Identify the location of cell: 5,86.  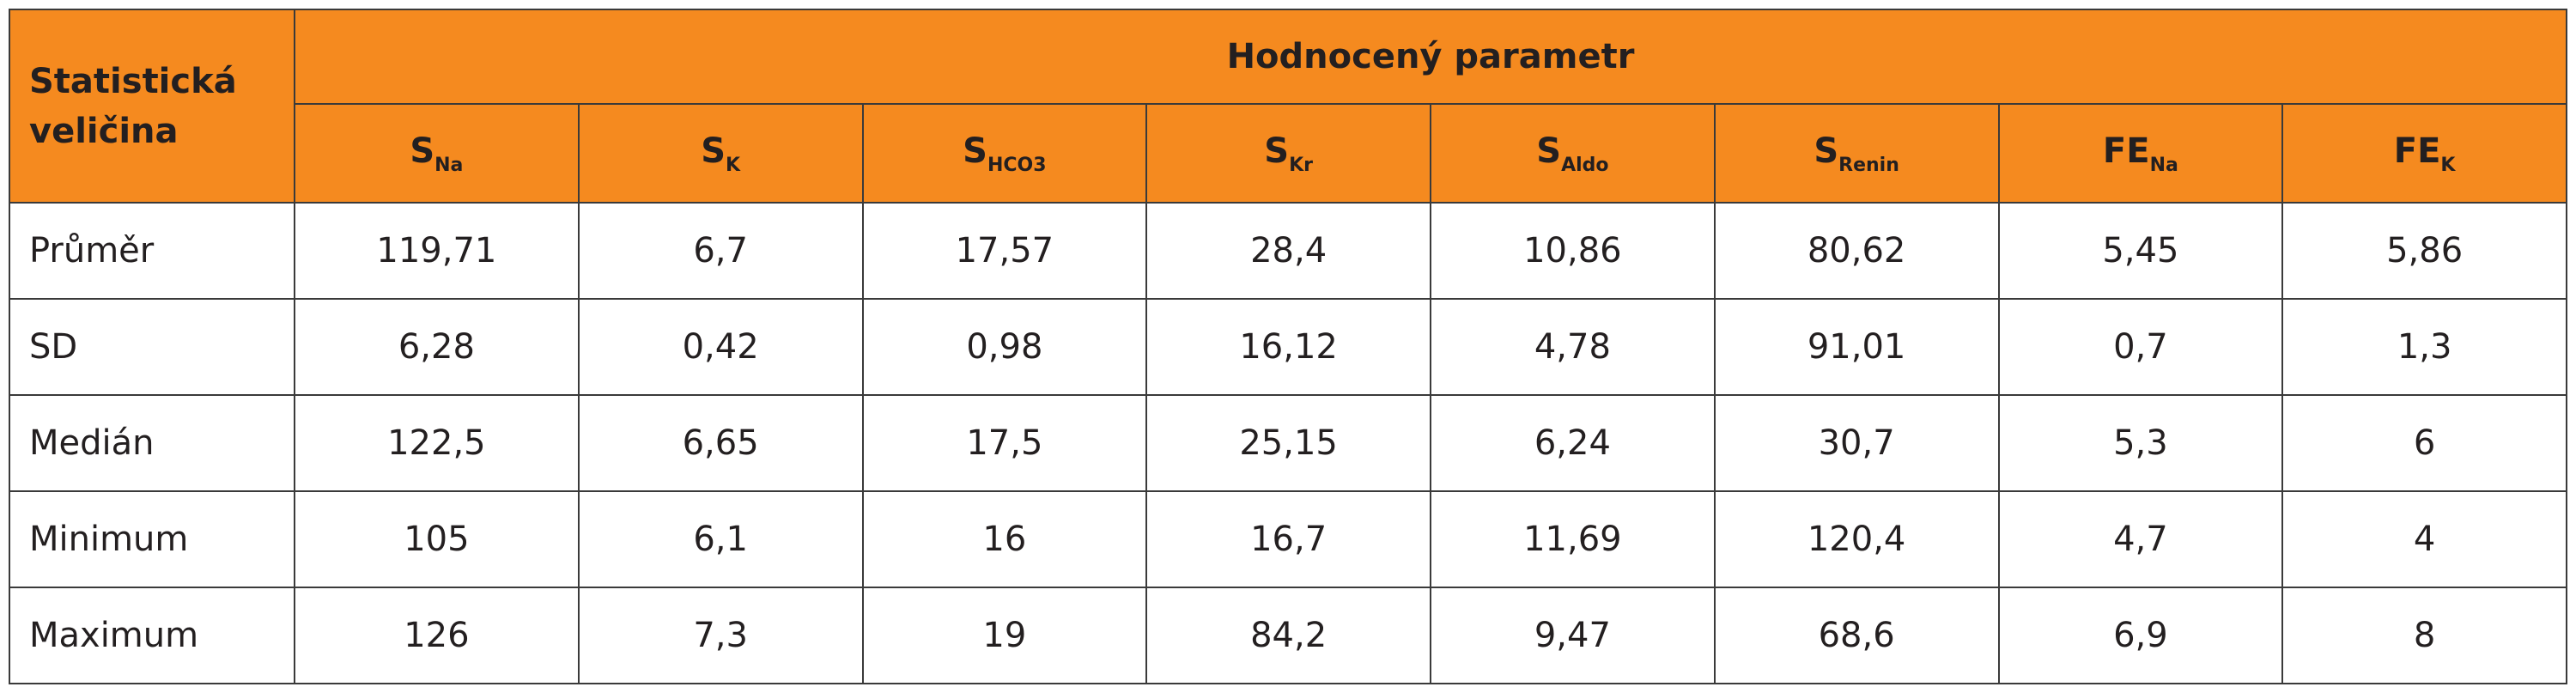
(2424, 251).